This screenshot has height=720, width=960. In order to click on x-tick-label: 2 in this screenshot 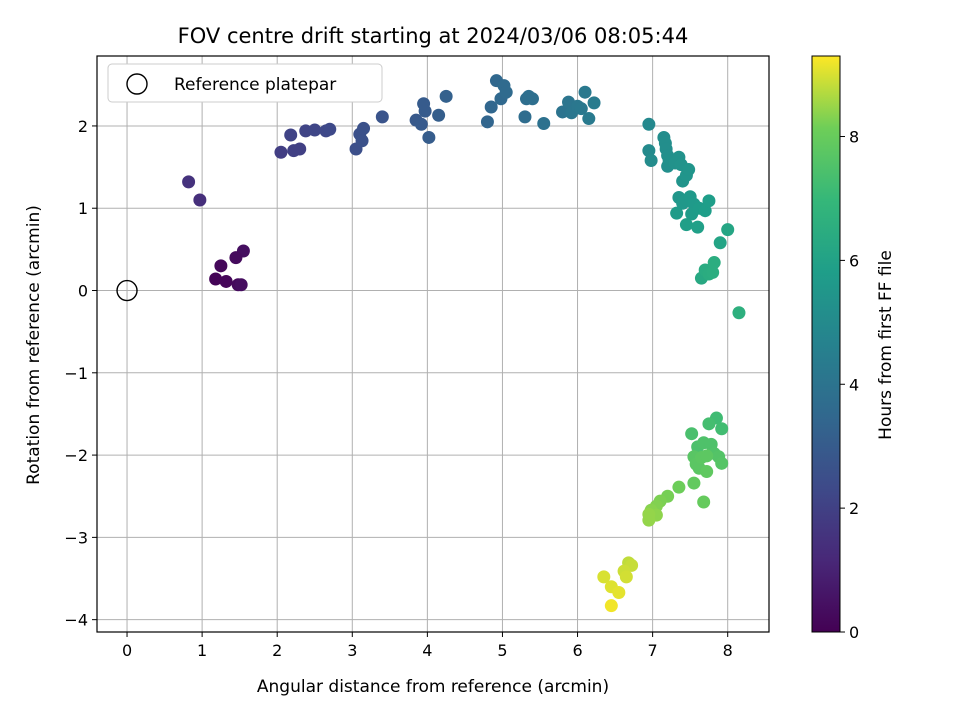, I will do `click(277, 650)`.